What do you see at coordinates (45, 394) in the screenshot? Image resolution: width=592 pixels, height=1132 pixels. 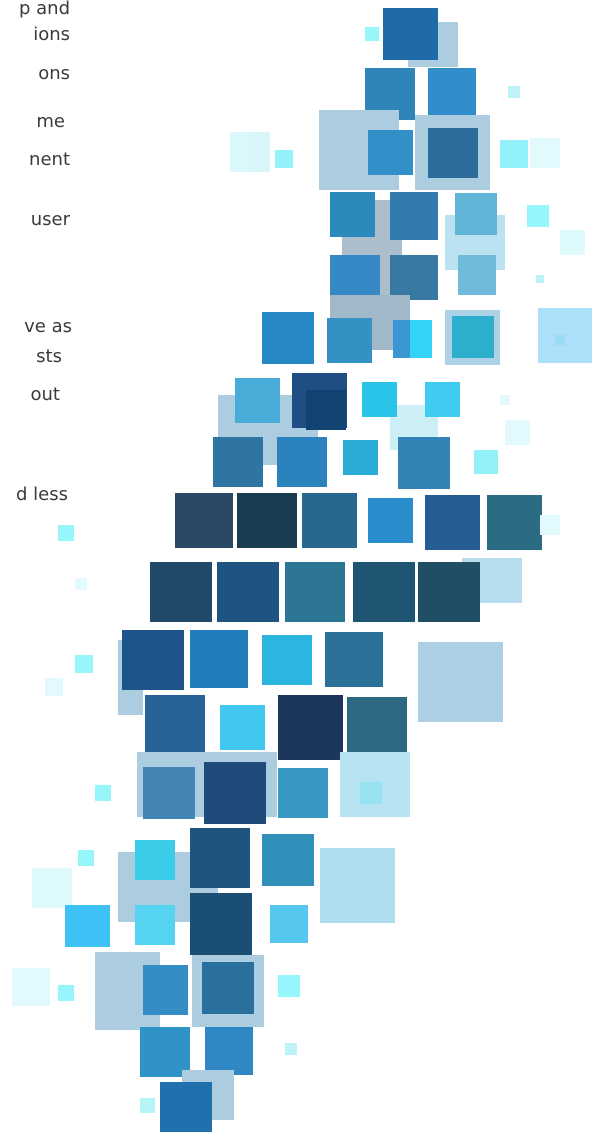 I see `text-line: out` at bounding box center [45, 394].